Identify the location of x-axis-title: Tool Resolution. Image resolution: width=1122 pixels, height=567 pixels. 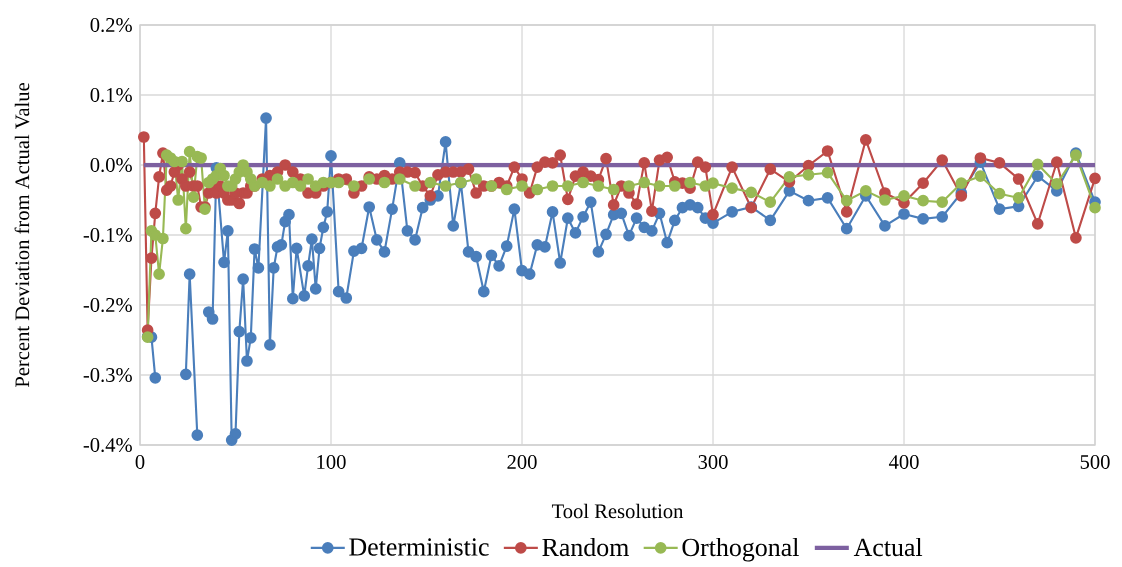
(617, 511).